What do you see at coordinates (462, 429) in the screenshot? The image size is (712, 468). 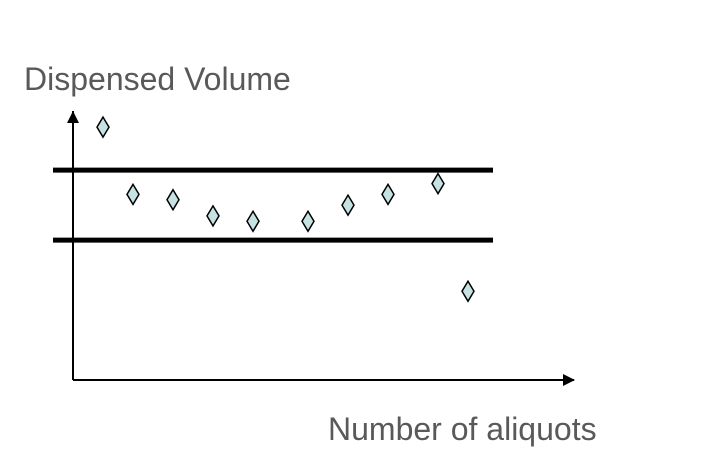 I see `x-axis-label: Number of aliquots` at bounding box center [462, 429].